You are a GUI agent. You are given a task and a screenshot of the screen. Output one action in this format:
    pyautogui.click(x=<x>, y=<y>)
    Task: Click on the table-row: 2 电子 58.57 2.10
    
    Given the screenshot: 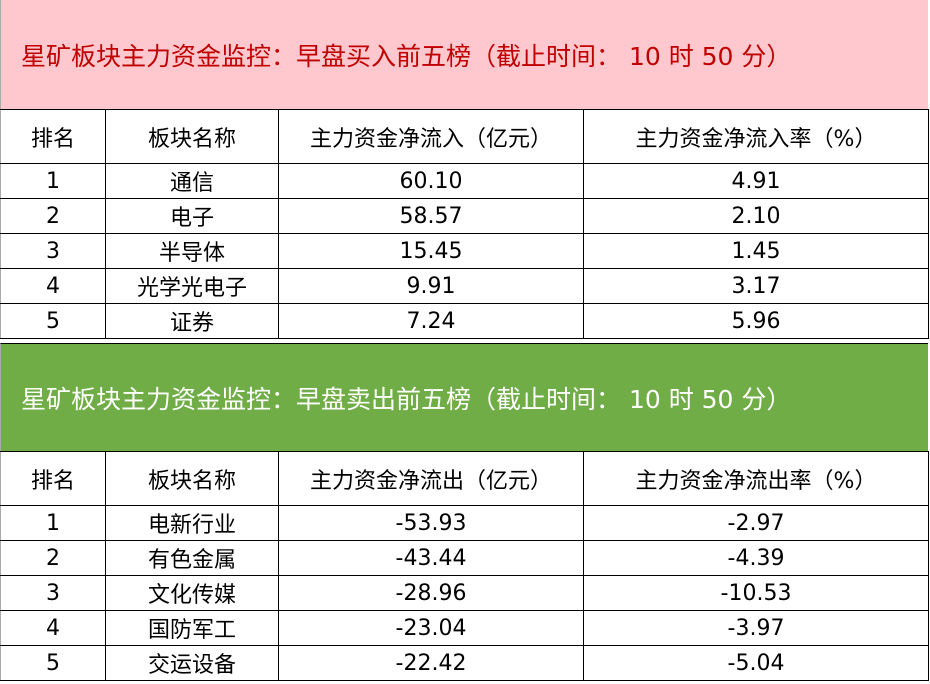 What is the action you would take?
    pyautogui.click(x=464, y=216)
    